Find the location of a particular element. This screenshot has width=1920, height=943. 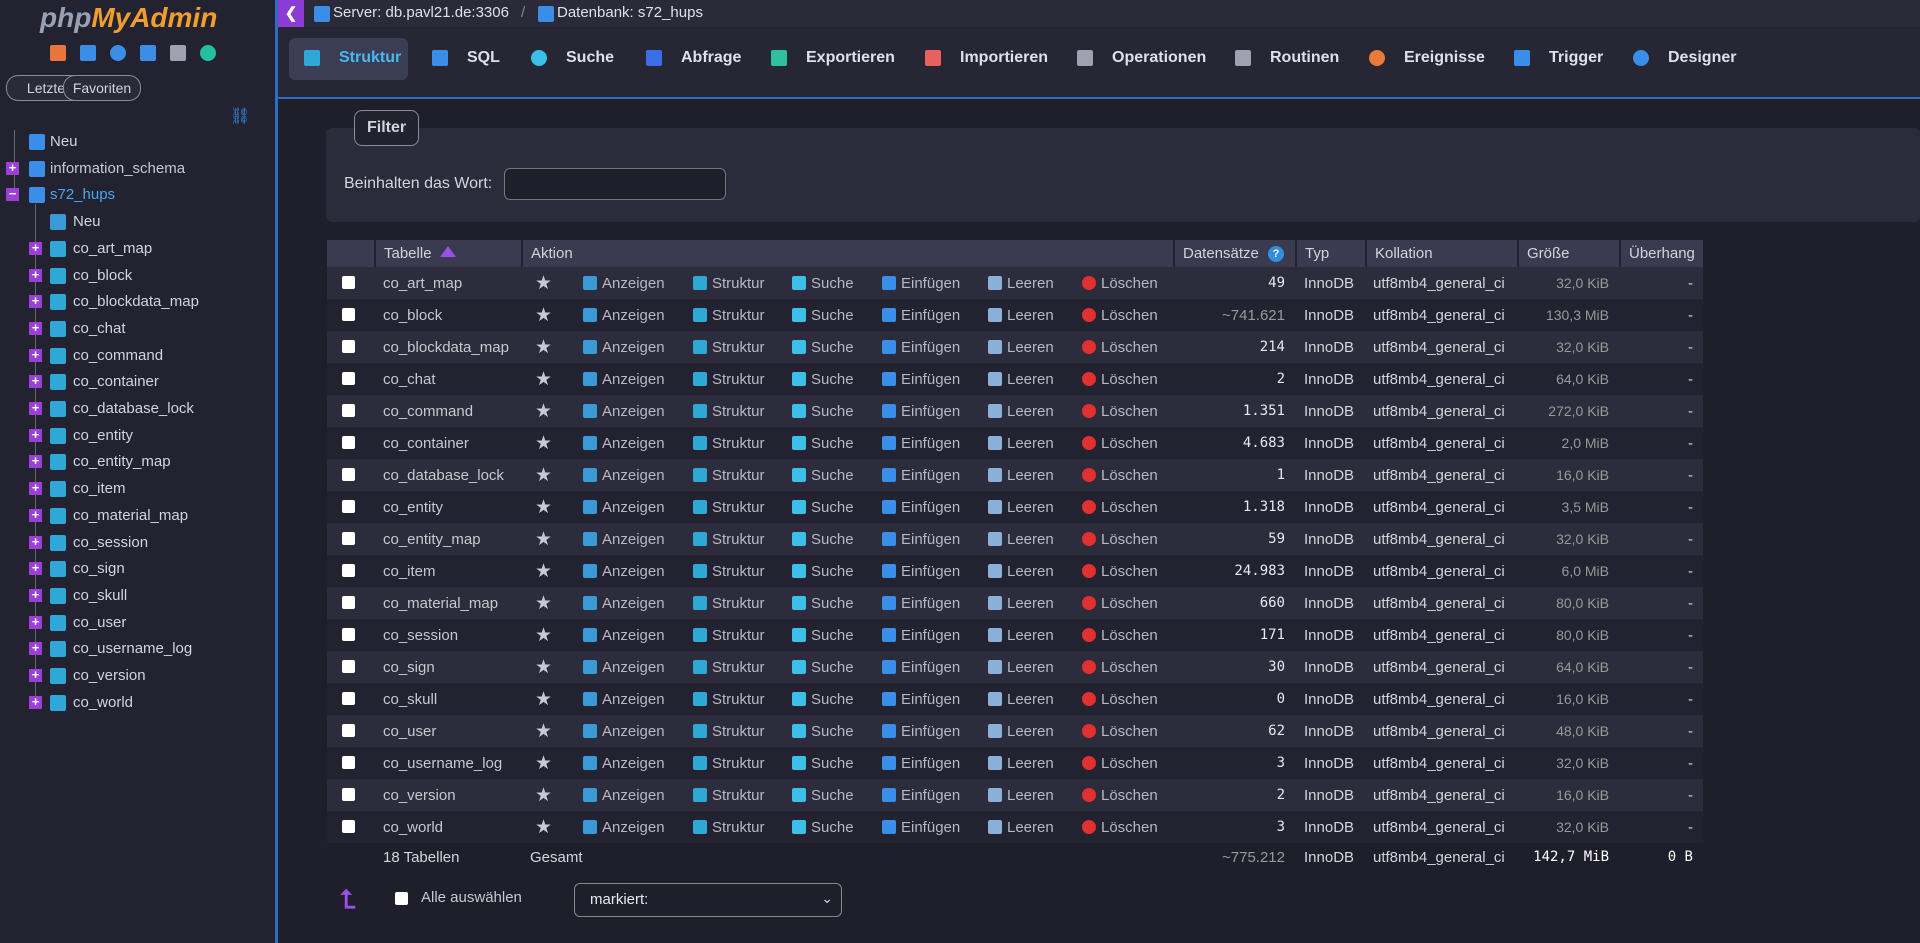

link-icon: ⛓ is located at coordinates (240, 116).